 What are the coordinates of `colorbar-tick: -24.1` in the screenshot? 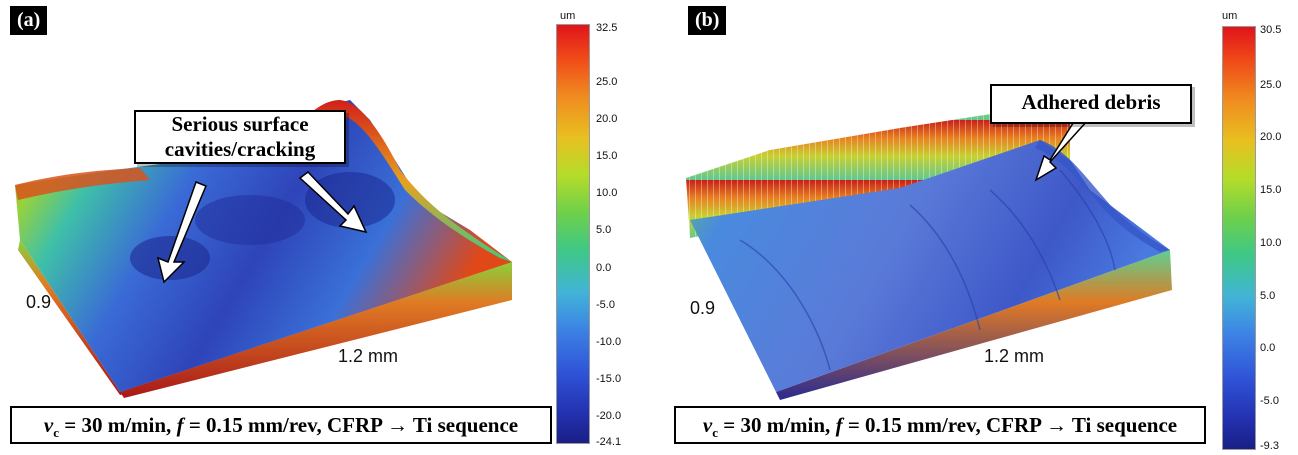 It's located at (609, 442).